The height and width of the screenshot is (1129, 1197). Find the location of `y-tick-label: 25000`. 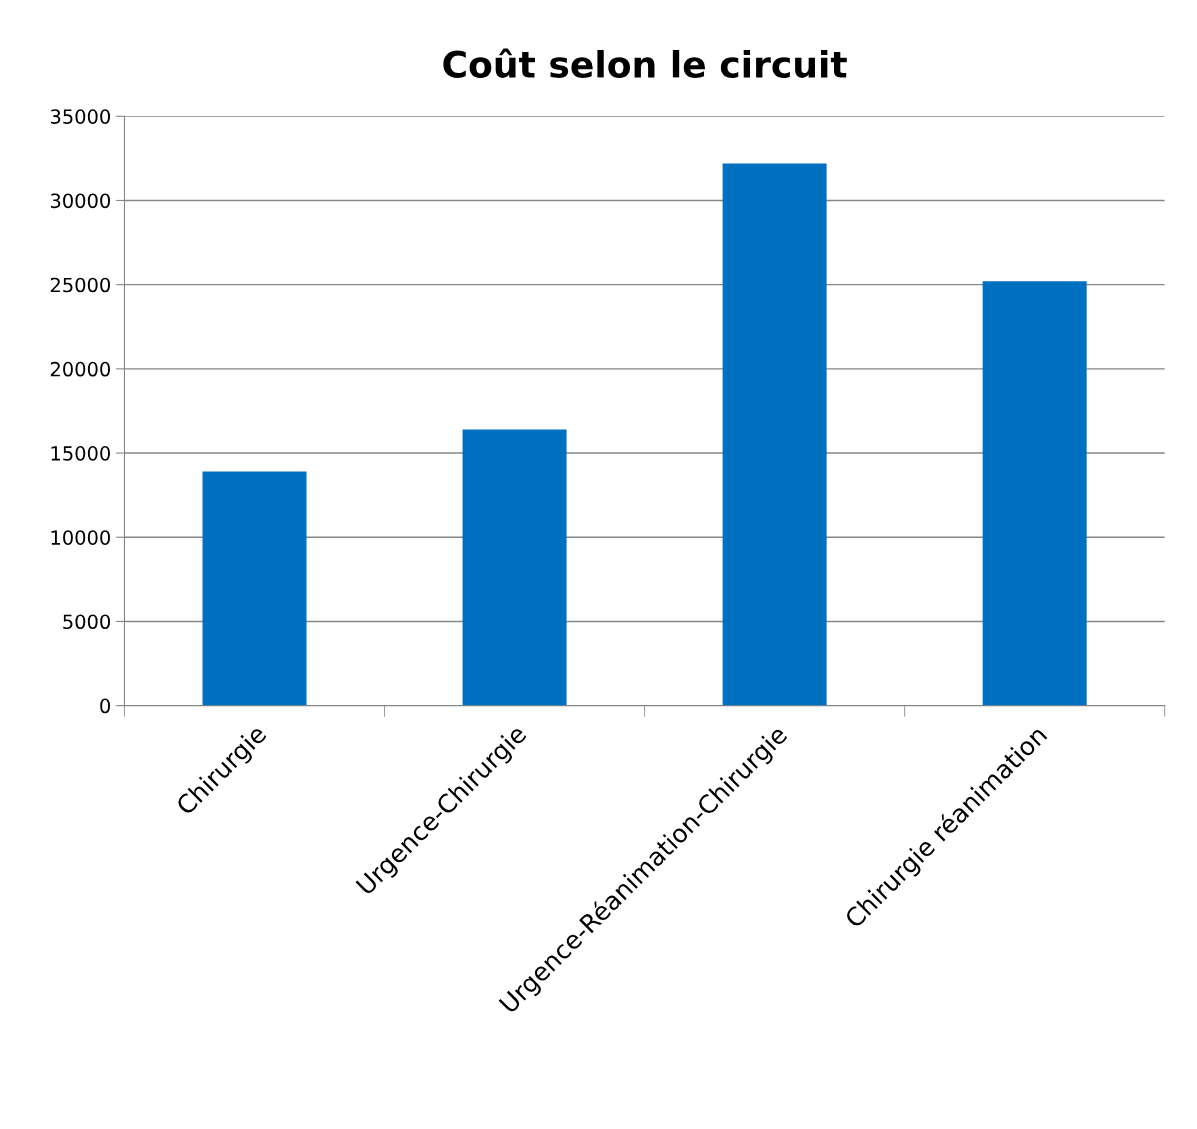

y-tick-label: 25000 is located at coordinates (80, 285).